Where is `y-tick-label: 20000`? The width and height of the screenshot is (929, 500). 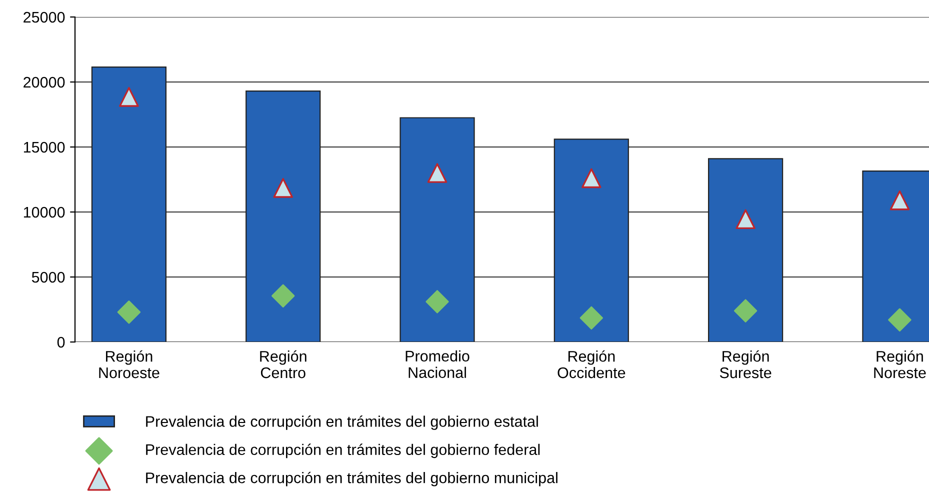 y-tick-label: 20000 is located at coordinates (44, 82).